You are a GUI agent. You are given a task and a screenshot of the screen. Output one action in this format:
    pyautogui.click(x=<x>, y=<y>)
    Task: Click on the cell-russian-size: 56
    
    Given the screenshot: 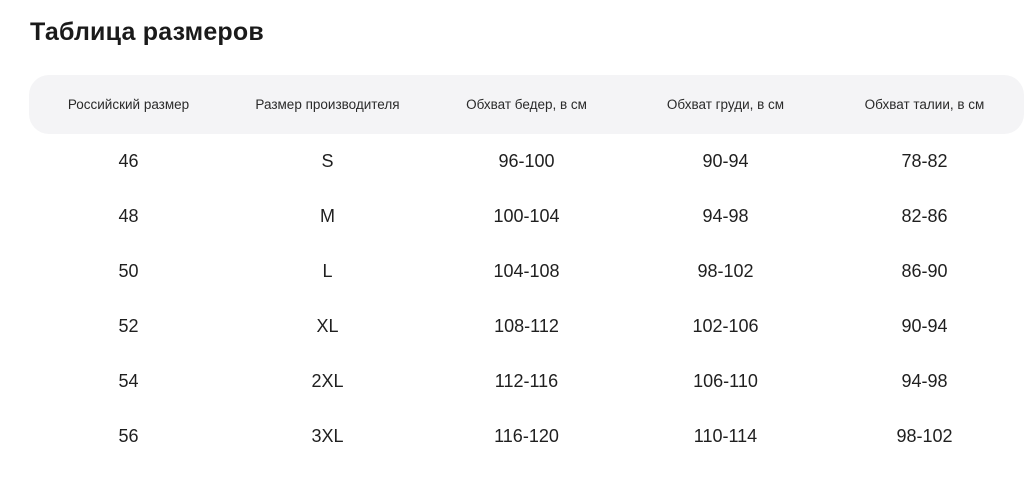 What is the action you would take?
    pyautogui.click(x=128, y=436)
    